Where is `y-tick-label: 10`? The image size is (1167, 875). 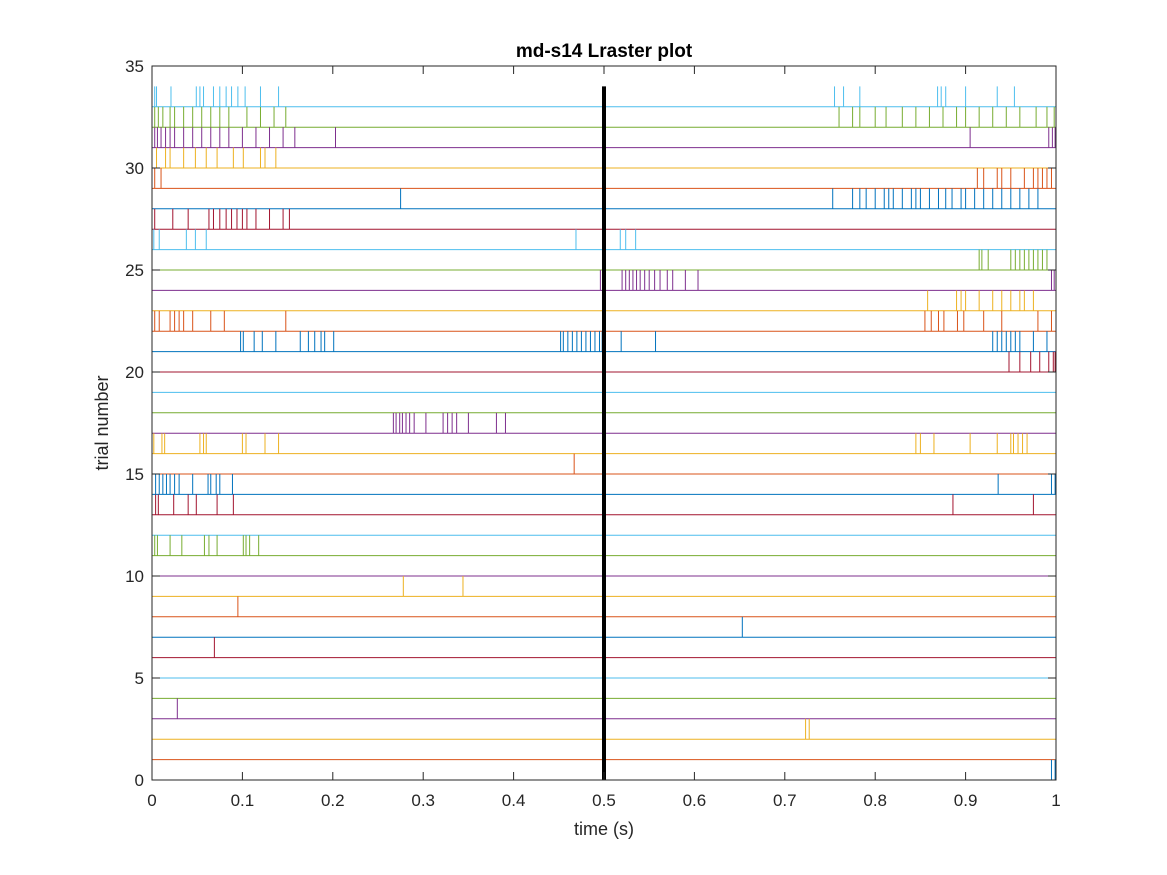
y-tick-label: 10 is located at coordinates (134, 576).